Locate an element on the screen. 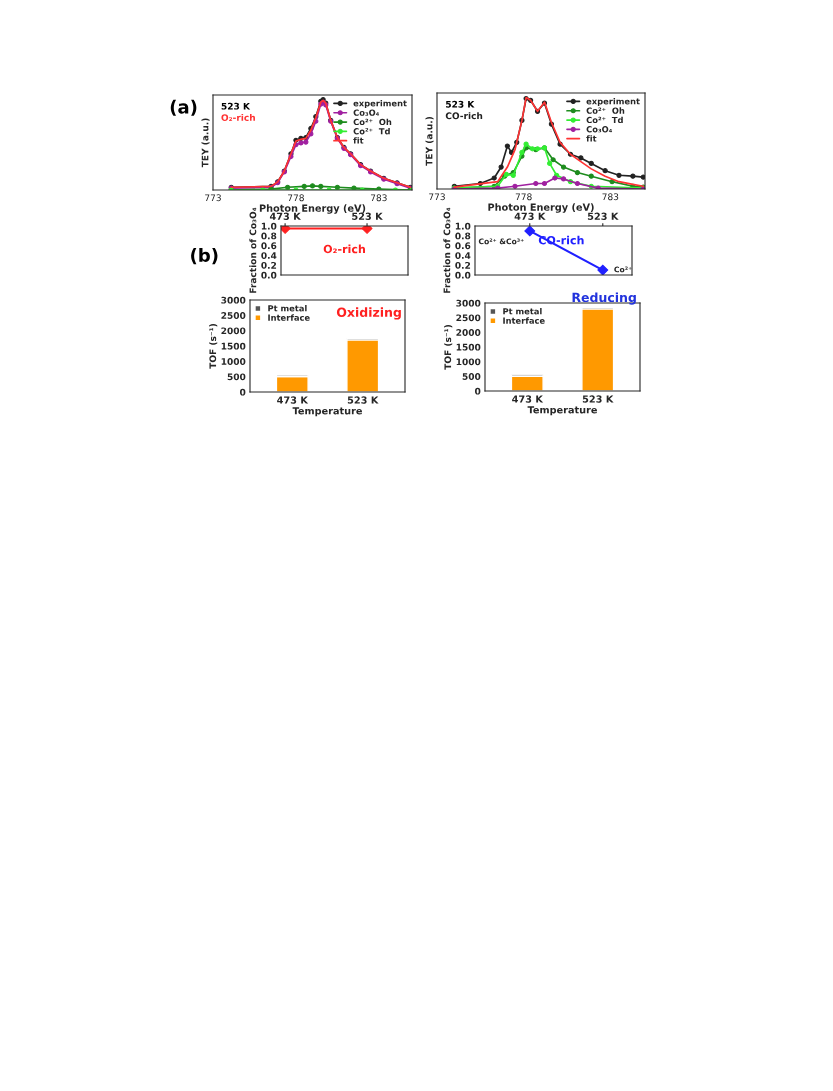 This screenshot has width=833, height=1091. annotation: CO-rich is located at coordinates (464, 116).